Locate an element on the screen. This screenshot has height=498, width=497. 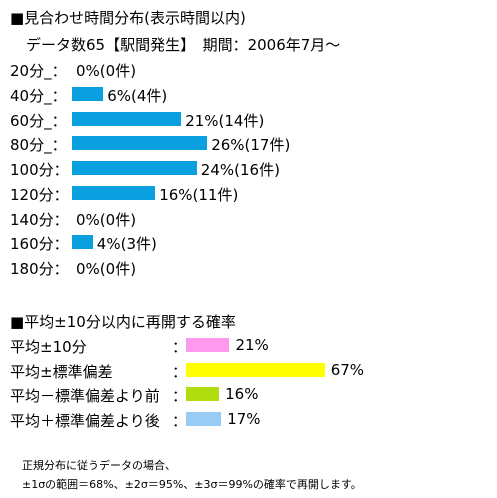
note-line-1: 正規分布に従うデータの場合、 is located at coordinates (99, 465).